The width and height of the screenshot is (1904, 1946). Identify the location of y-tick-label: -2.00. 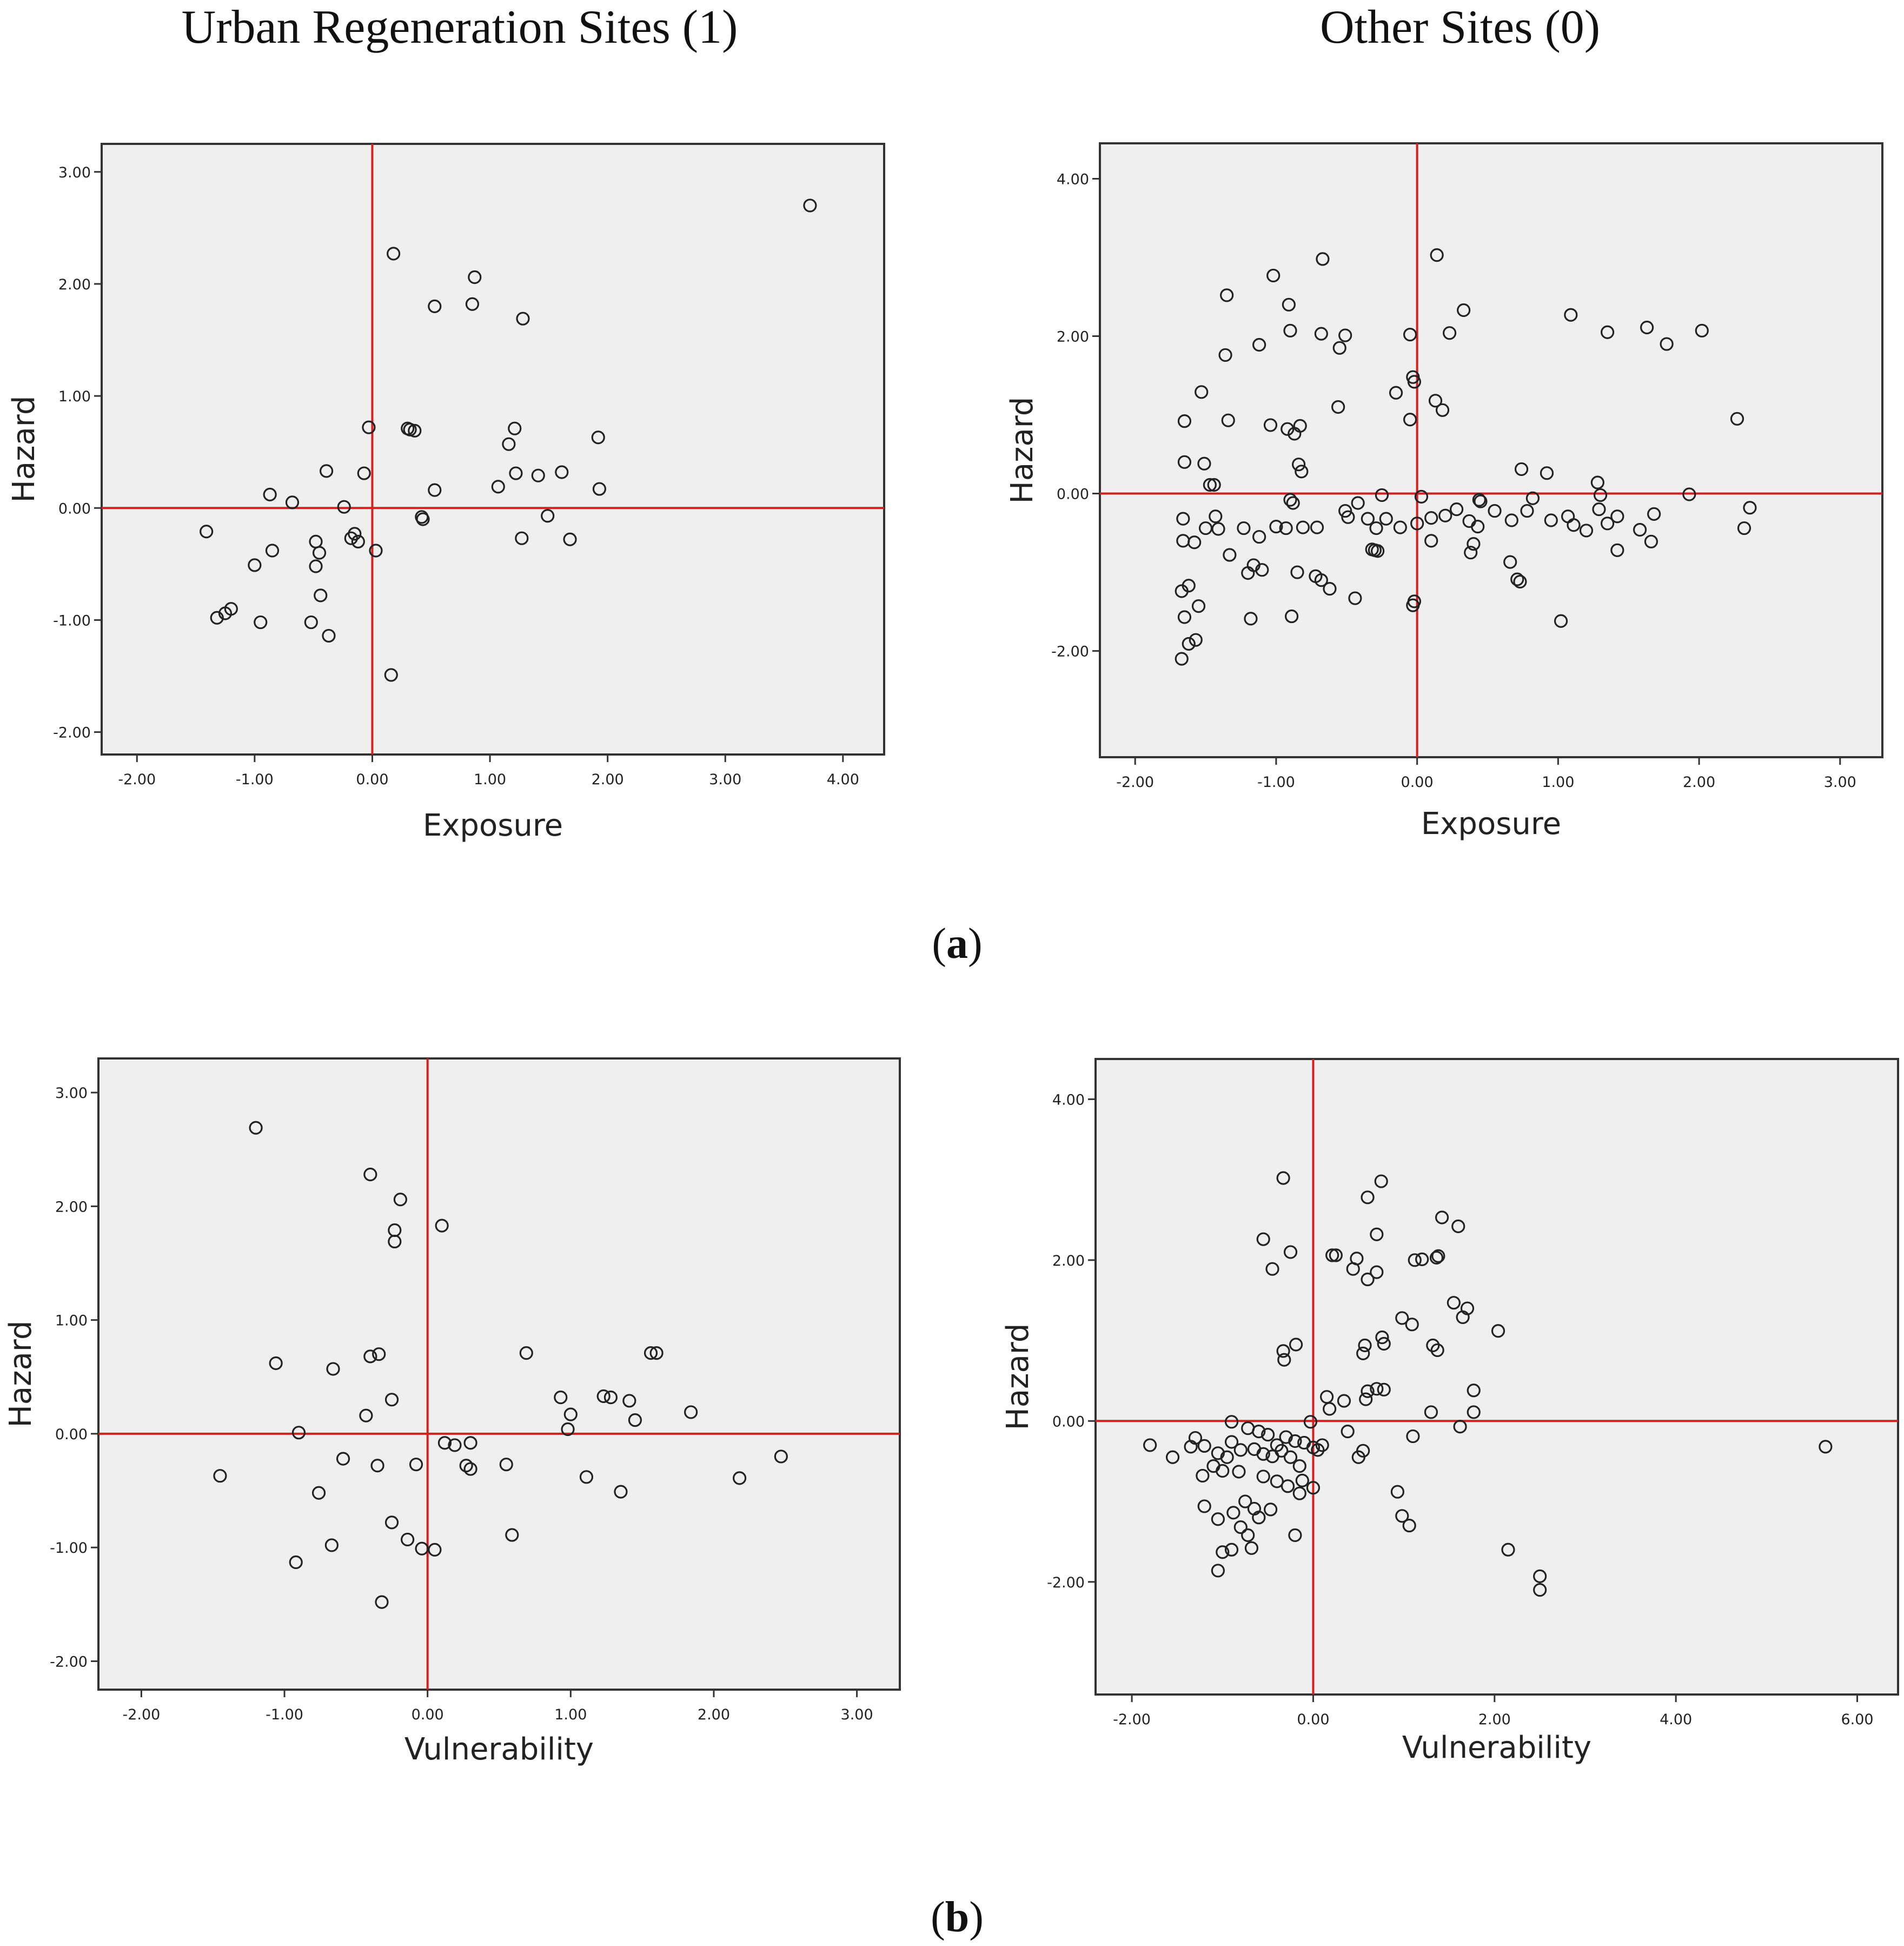
(72, 733).